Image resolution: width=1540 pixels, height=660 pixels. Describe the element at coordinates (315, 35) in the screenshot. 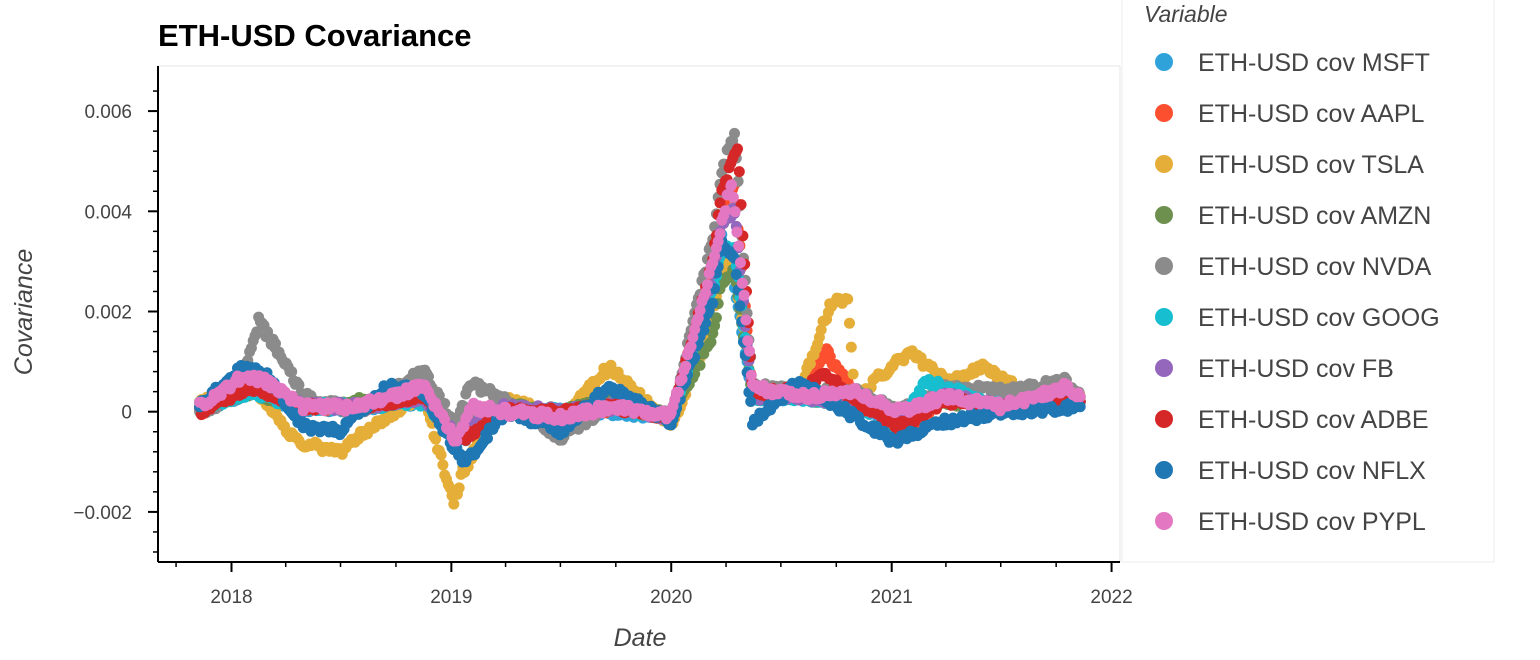

I see `chart-title: ETH-USD Covariance` at that location.